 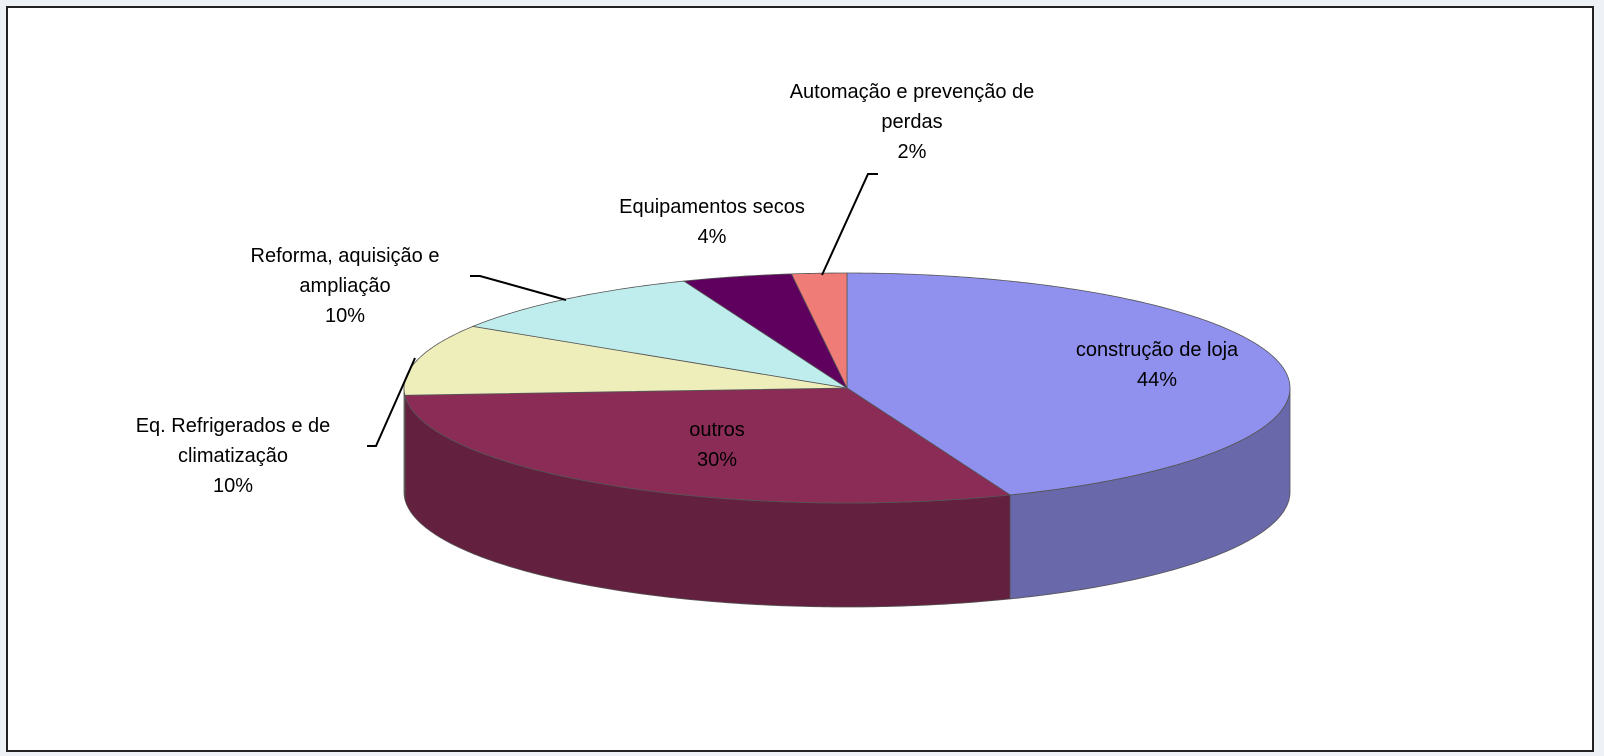 I want to click on slice-label: Eq. Refrigerados e de climatização 10%, so click(x=233, y=456).